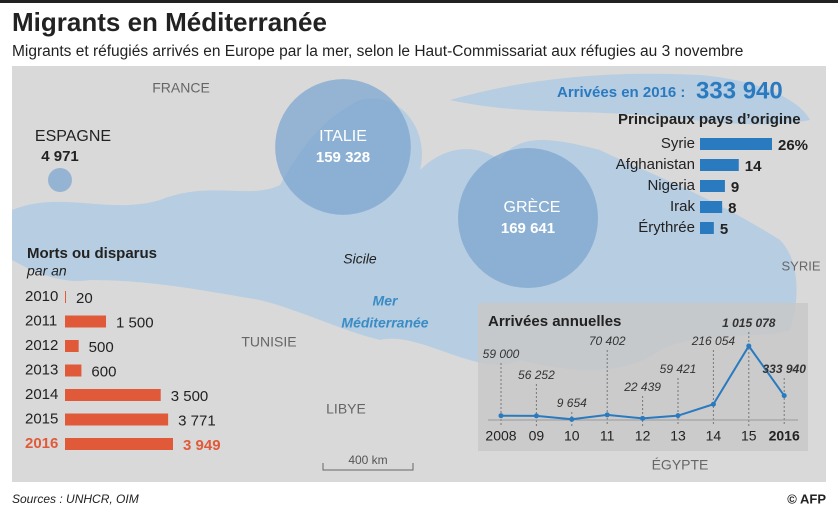 The image size is (838, 518). What do you see at coordinates (384, 323) in the screenshot?
I see `sea-label: Méditerranée` at bounding box center [384, 323].